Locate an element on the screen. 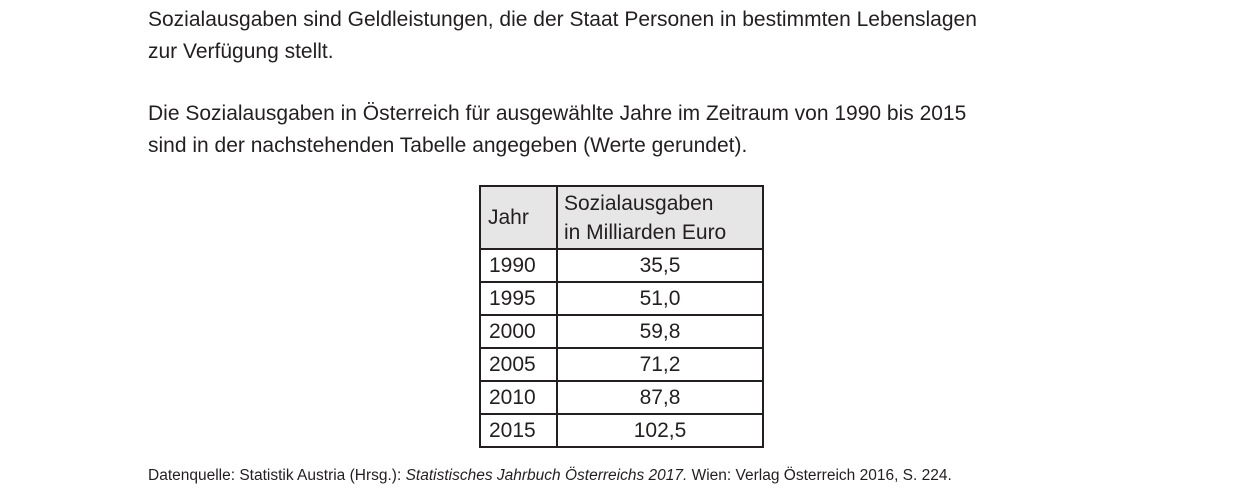 Image resolution: width=1240 pixels, height=498 pixels. value-cell: 102,5 is located at coordinates (660, 430).